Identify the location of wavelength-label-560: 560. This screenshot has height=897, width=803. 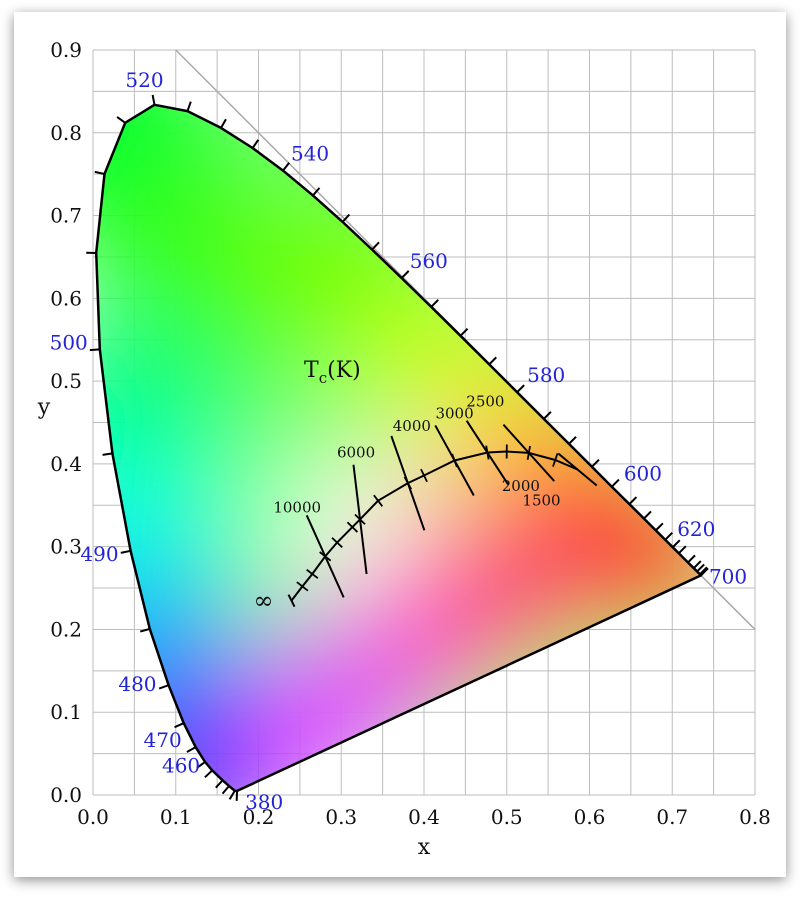
(429, 261).